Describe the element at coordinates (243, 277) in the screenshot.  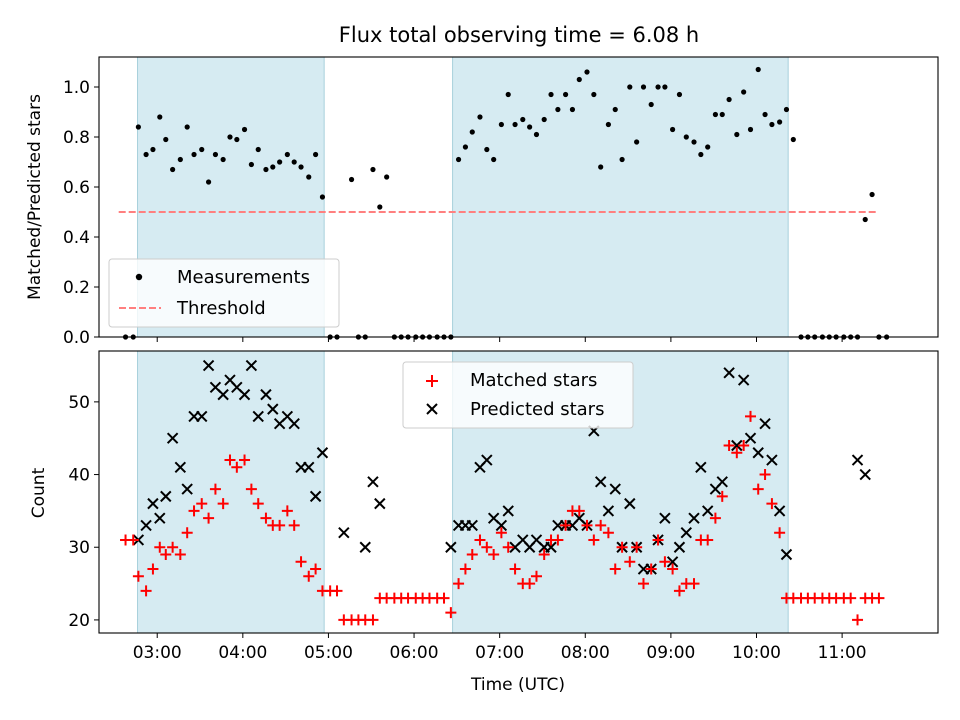
I see `legend-measurements-label: Measurements` at that location.